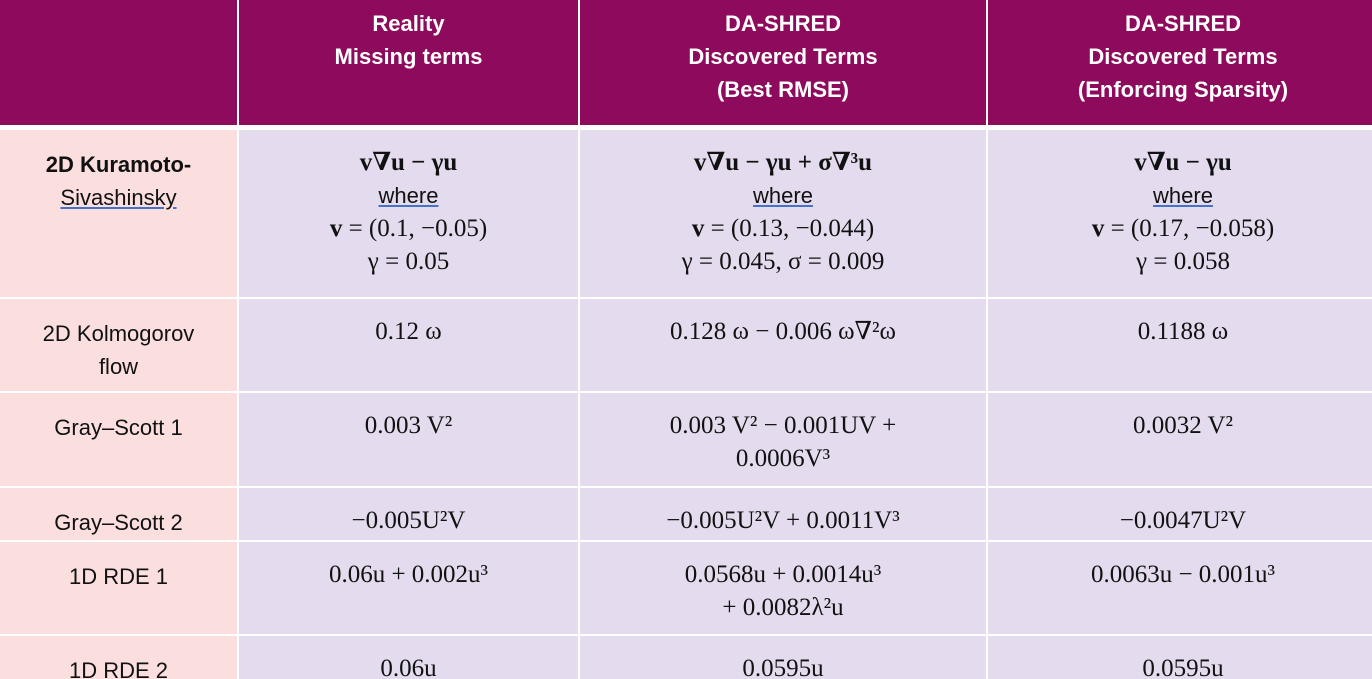 Image resolution: width=1372 pixels, height=679 pixels. What do you see at coordinates (408, 56) in the screenshot?
I see `cell-line: Missing terms` at bounding box center [408, 56].